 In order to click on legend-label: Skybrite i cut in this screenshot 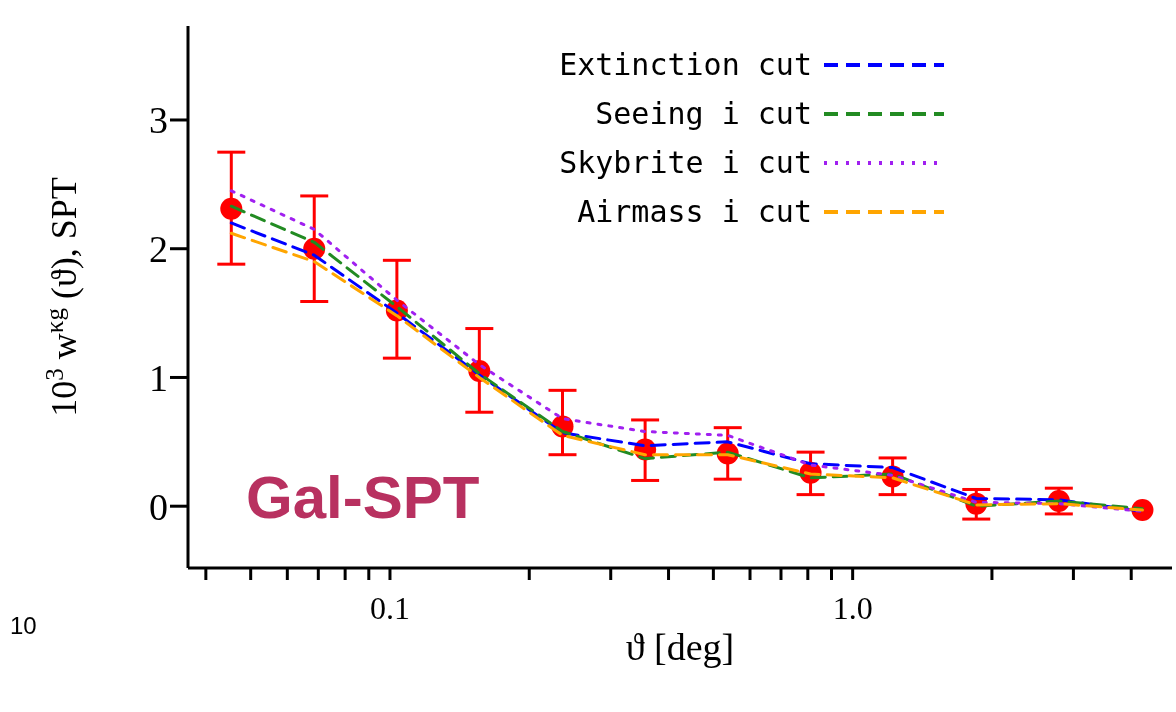, I will do `click(685, 162)`.